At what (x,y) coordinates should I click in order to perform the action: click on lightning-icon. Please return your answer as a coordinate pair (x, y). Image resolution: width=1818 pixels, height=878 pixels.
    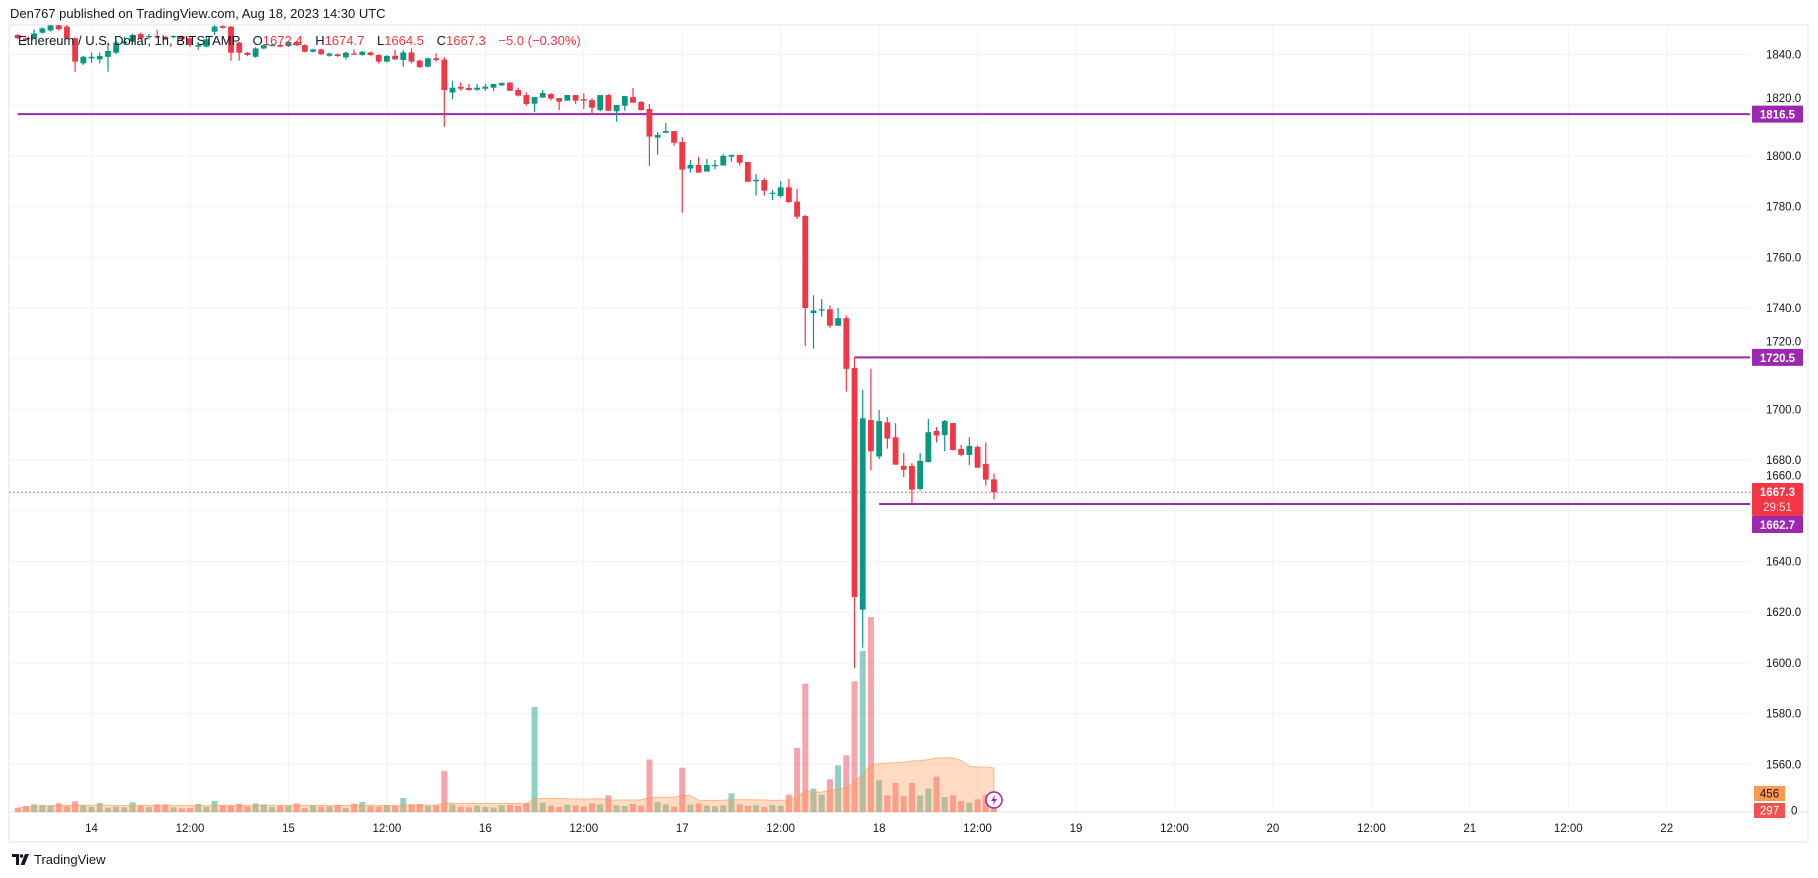
    Looking at the image, I should click on (994, 800).